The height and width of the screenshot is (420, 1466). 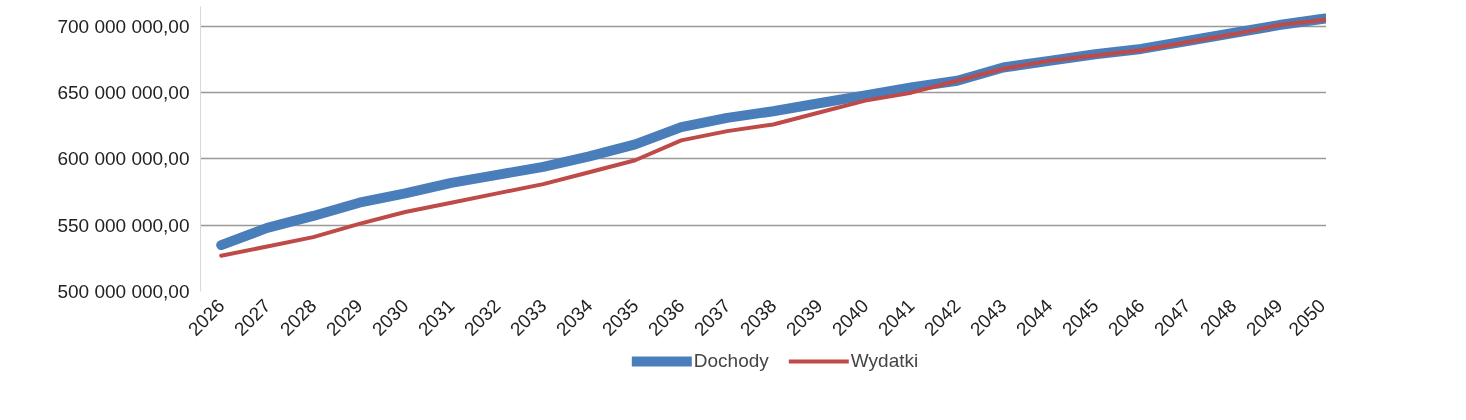 What do you see at coordinates (731, 361) in the screenshot?
I see `legend-label: Dochody` at bounding box center [731, 361].